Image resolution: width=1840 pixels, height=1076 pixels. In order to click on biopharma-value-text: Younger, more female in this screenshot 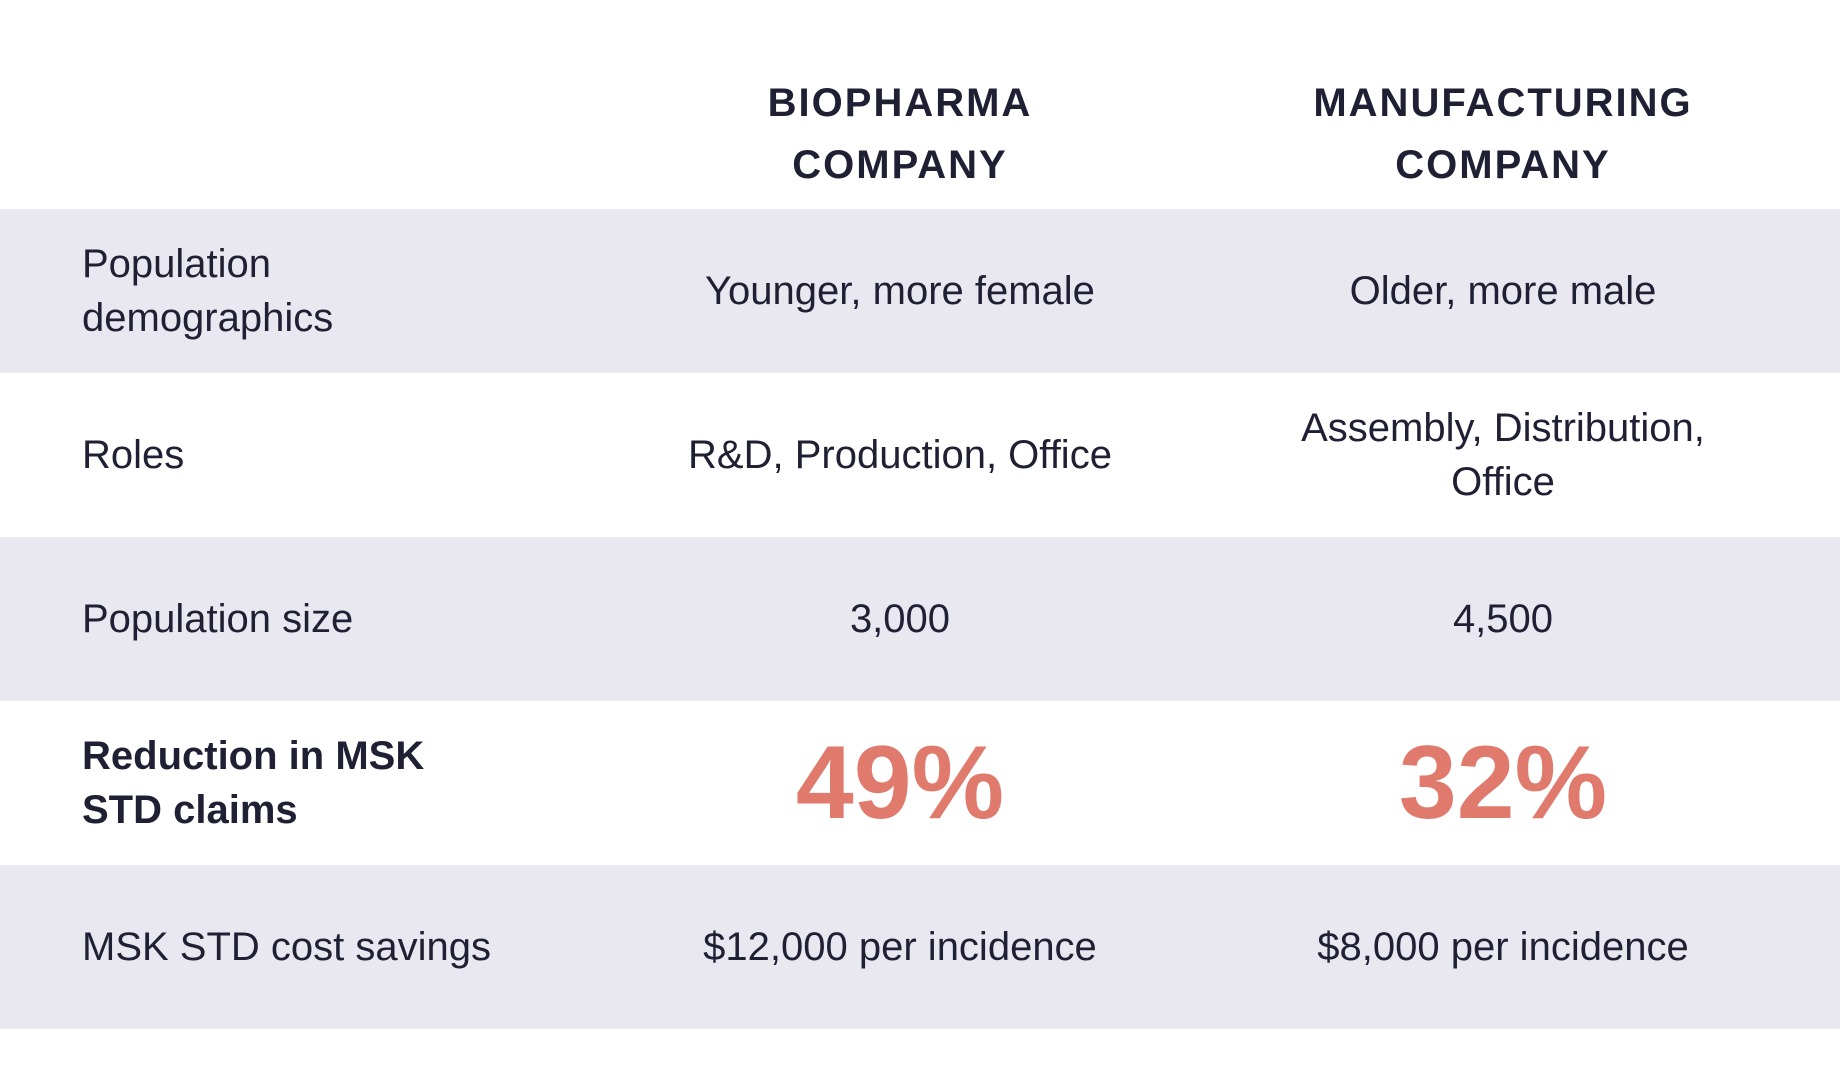, I will do `click(900, 291)`.